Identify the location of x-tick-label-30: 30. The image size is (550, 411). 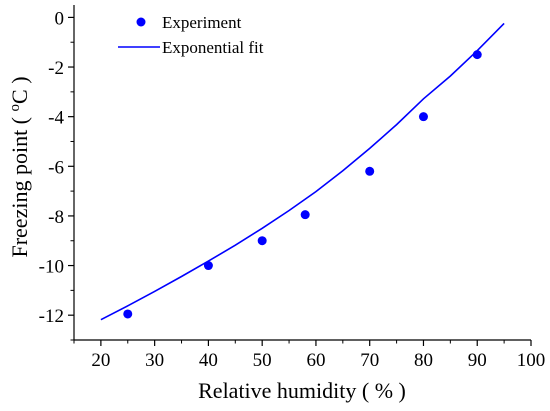
(154, 360).